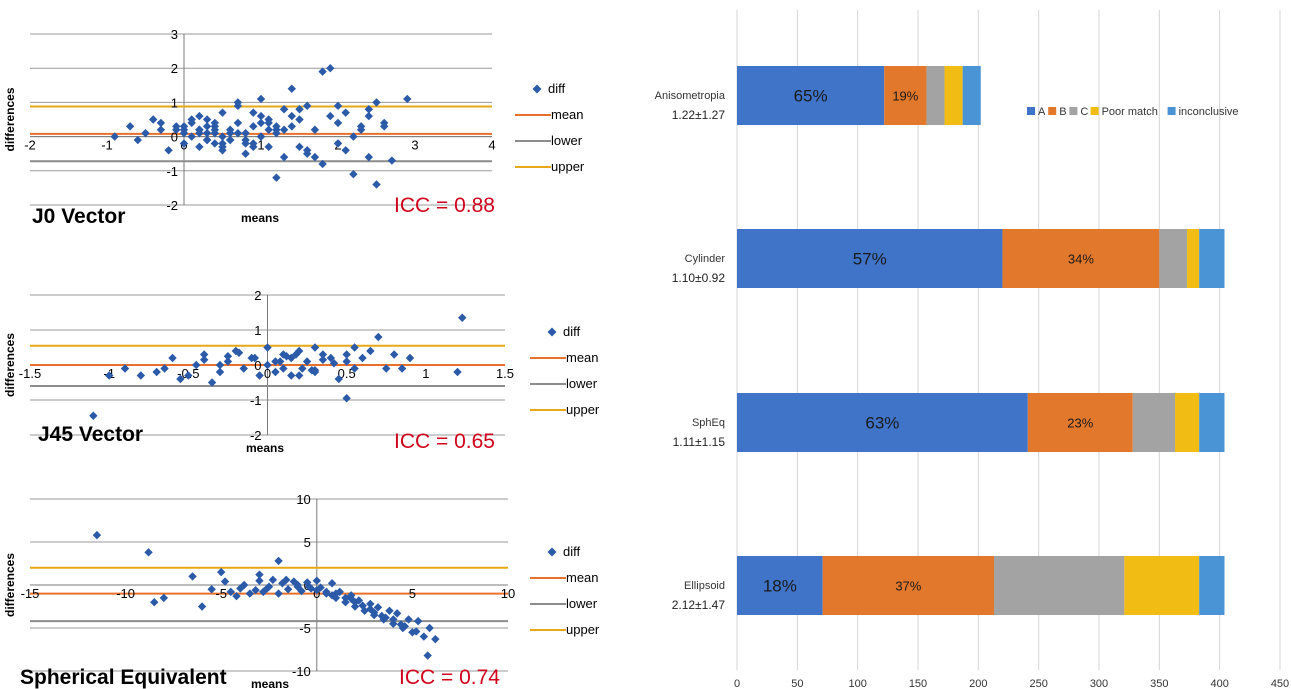  What do you see at coordinates (1084, 112) in the screenshot?
I see `legend-label: C` at bounding box center [1084, 112].